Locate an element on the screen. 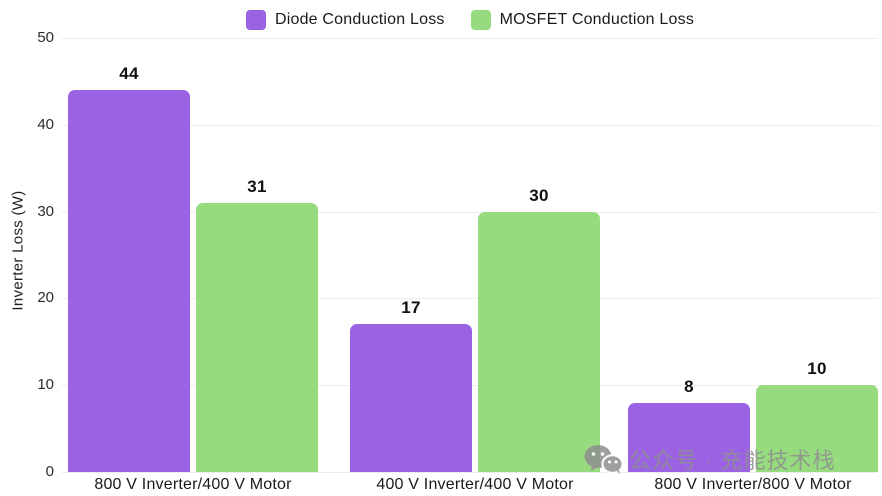  bar-value-label: 10 is located at coordinates (817, 369).